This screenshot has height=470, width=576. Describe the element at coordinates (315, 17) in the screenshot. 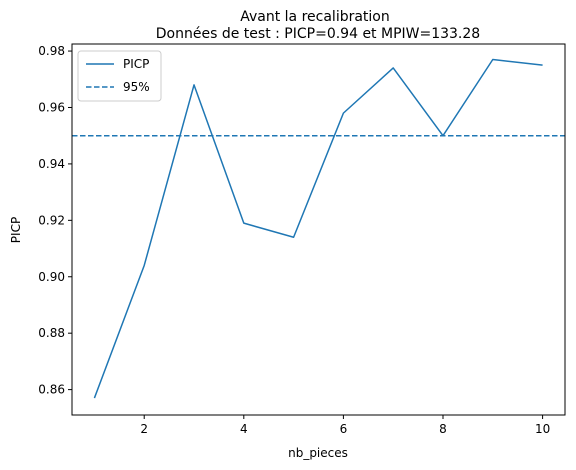

I see `chart-title: Avant la recalibration` at that location.